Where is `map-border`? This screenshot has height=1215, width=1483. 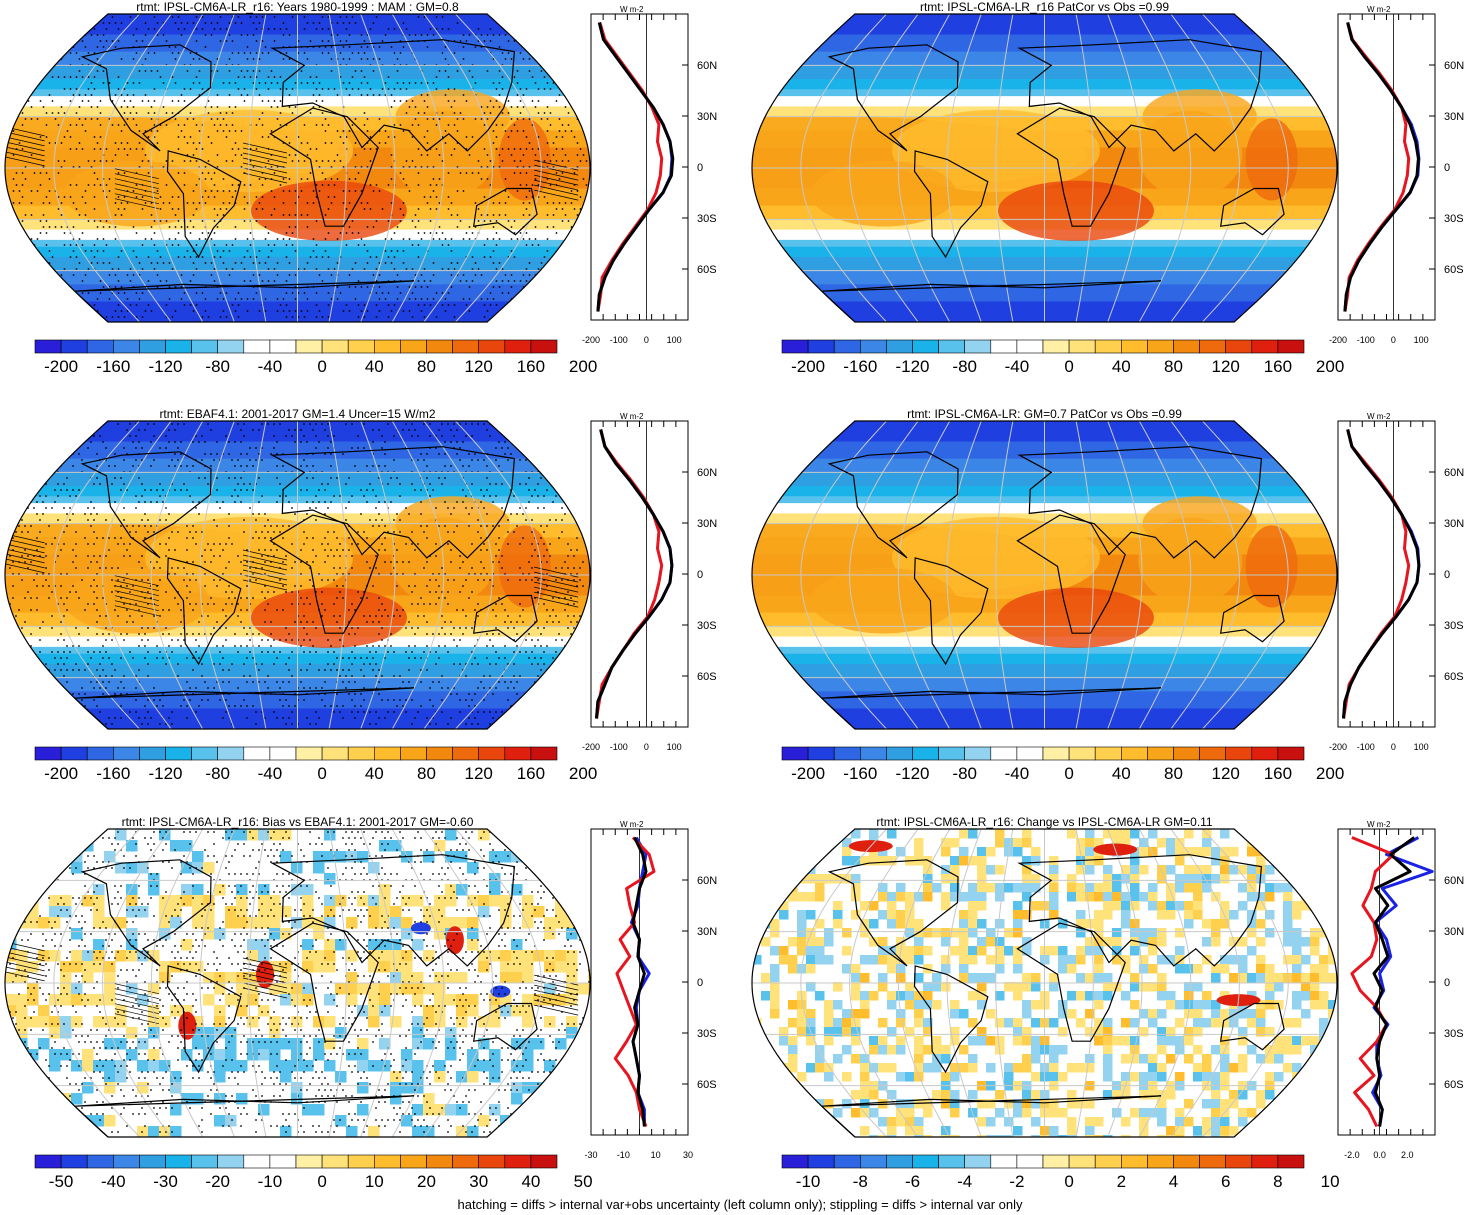
map-border is located at coordinates (1044, 575).